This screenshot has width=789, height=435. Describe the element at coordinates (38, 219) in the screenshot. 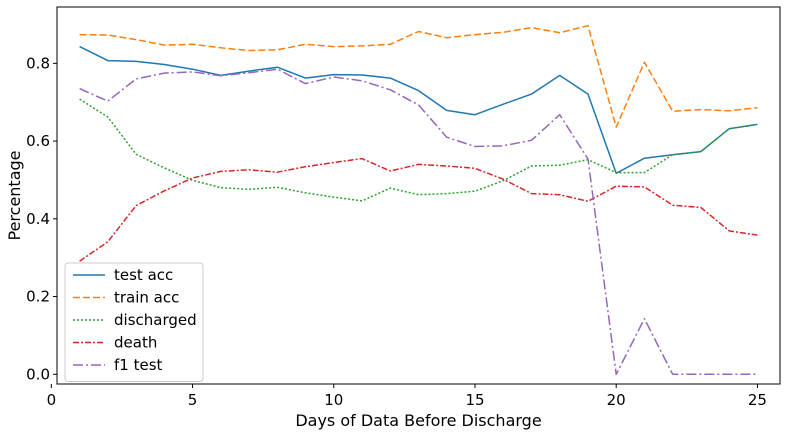

I see `y-tick-label: 0.4` at that location.